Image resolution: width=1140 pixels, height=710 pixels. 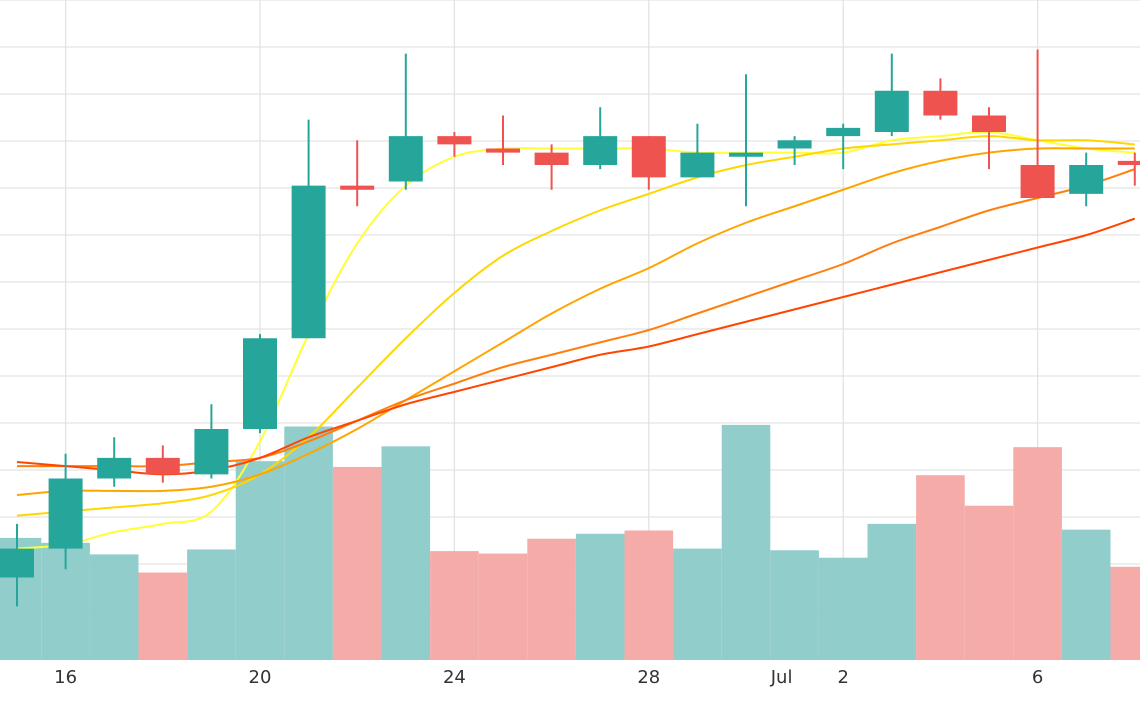 I want to click on x-tick-label: Jul, so click(x=781, y=677).